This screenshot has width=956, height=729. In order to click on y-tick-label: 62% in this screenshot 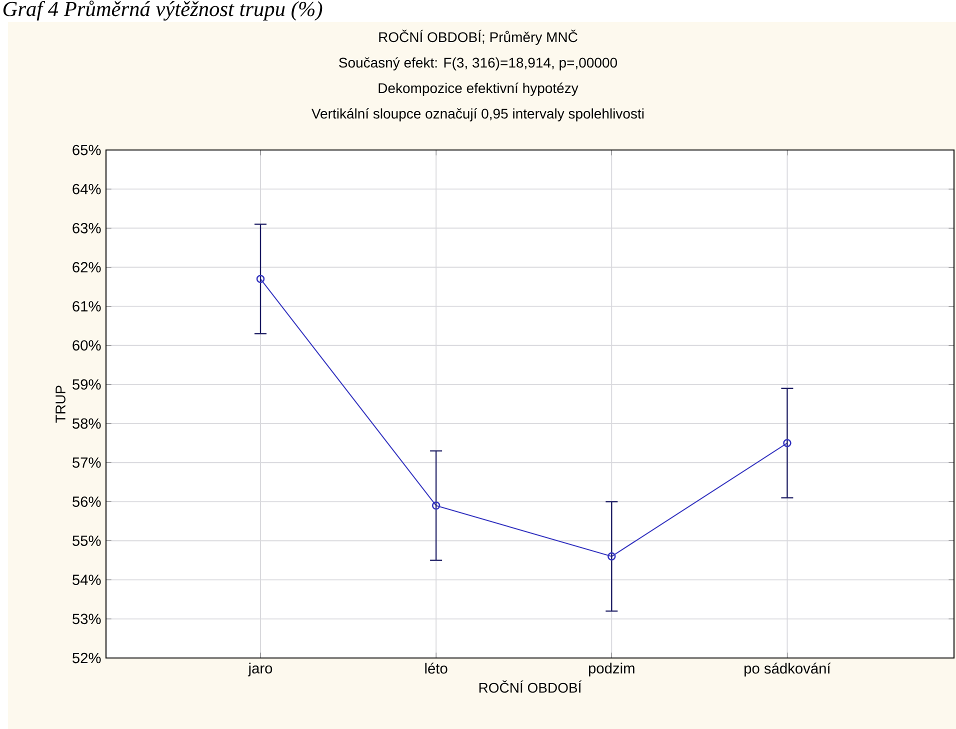, I will do `click(86, 267)`.